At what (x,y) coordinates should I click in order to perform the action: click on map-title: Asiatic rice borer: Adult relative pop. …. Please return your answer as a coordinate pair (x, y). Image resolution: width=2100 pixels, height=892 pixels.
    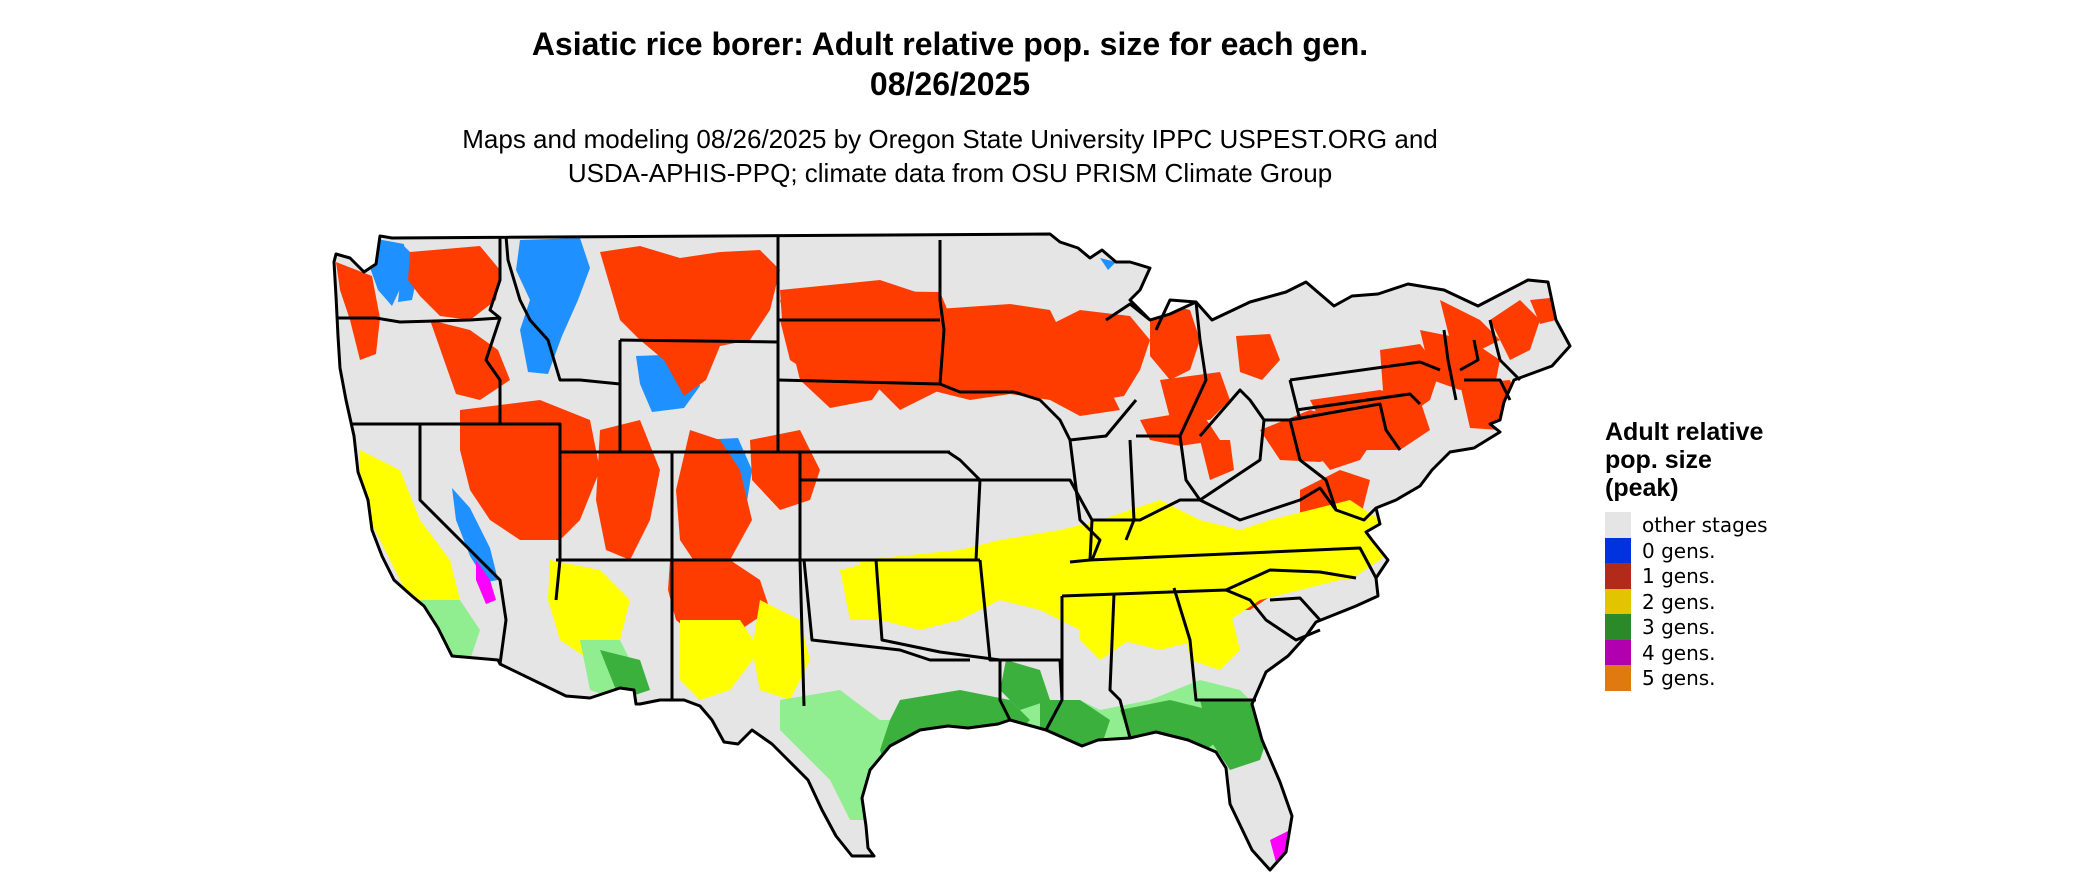
    Looking at the image, I should click on (950, 44).